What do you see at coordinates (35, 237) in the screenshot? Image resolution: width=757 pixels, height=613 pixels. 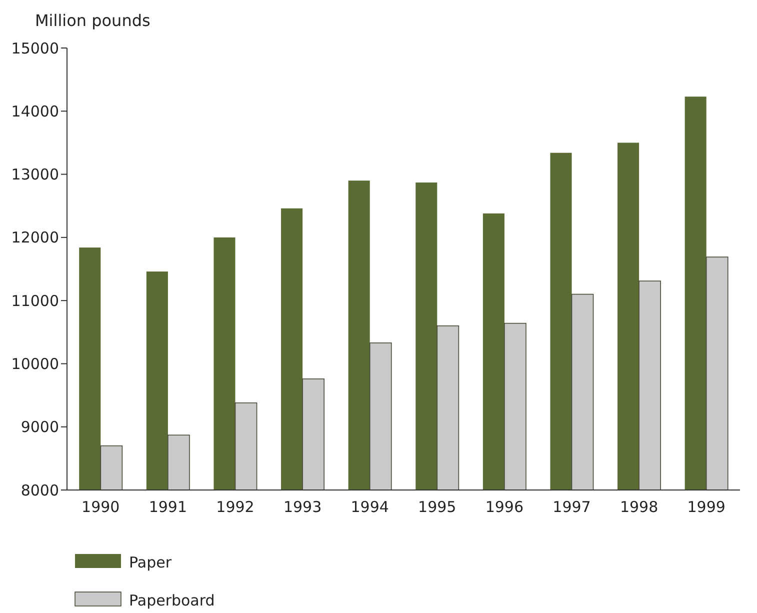 I see `y-tick-label: 12000` at bounding box center [35, 237].